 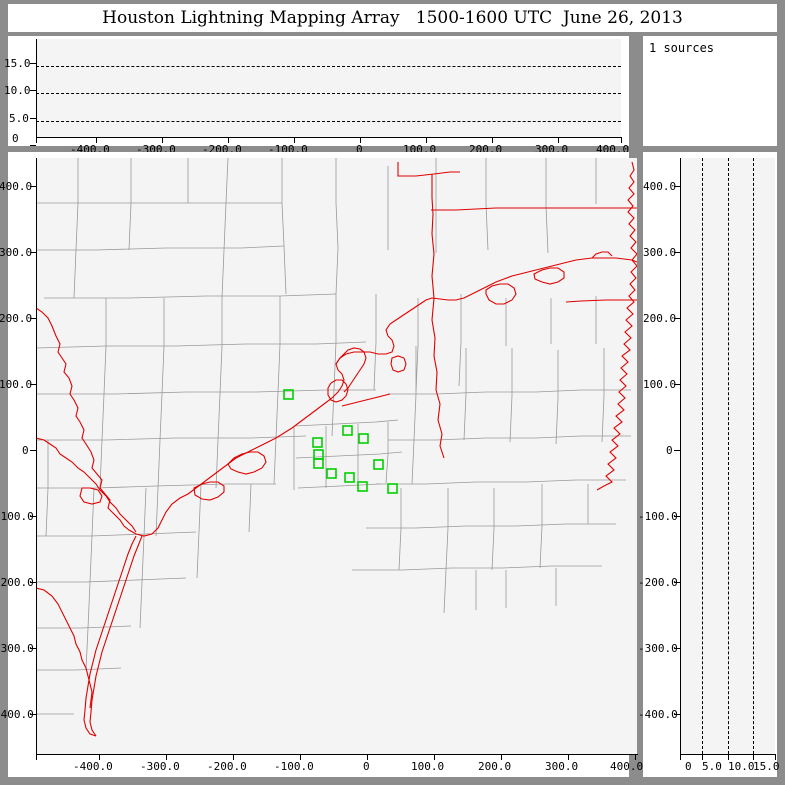 I want to click on right-y-tick-label: 300.0, so click(x=660, y=252).